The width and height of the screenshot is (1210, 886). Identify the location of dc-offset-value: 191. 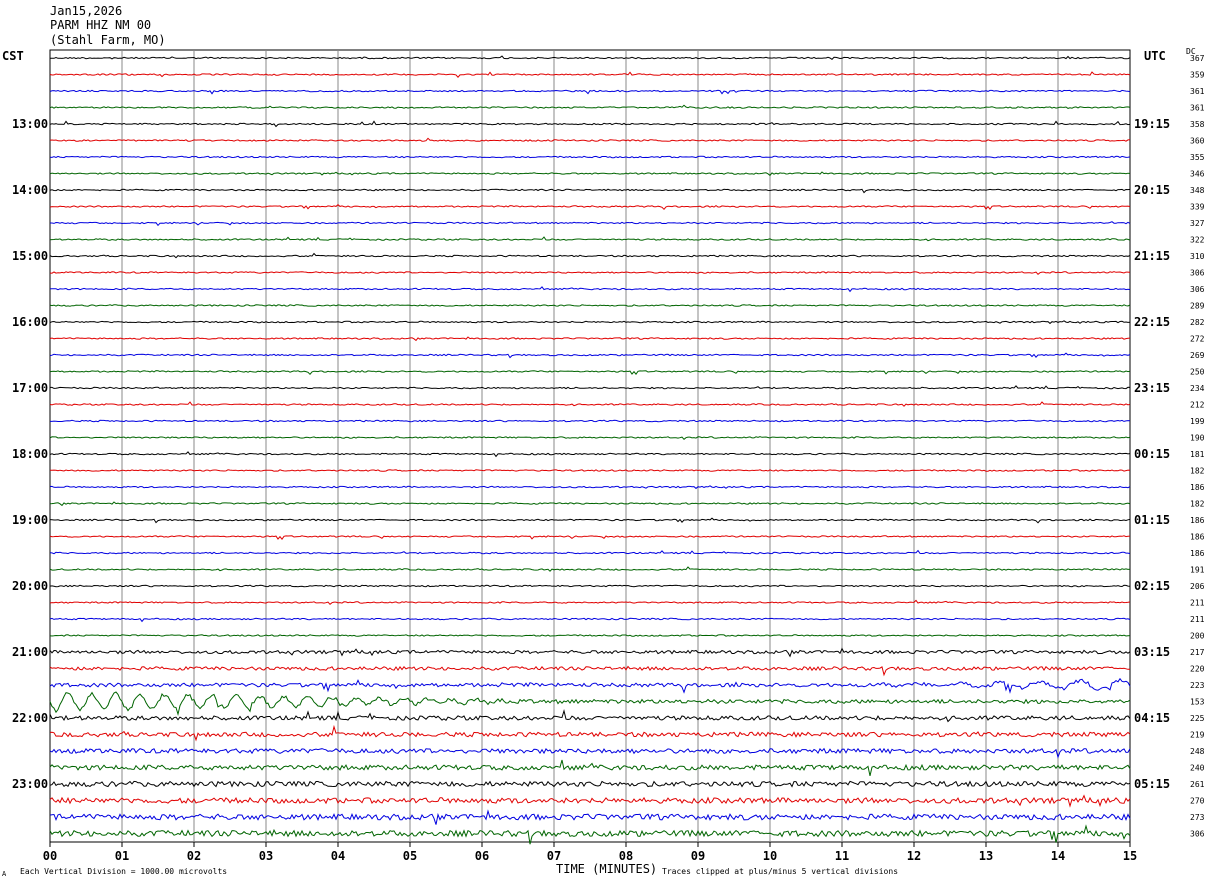
(1197, 570).